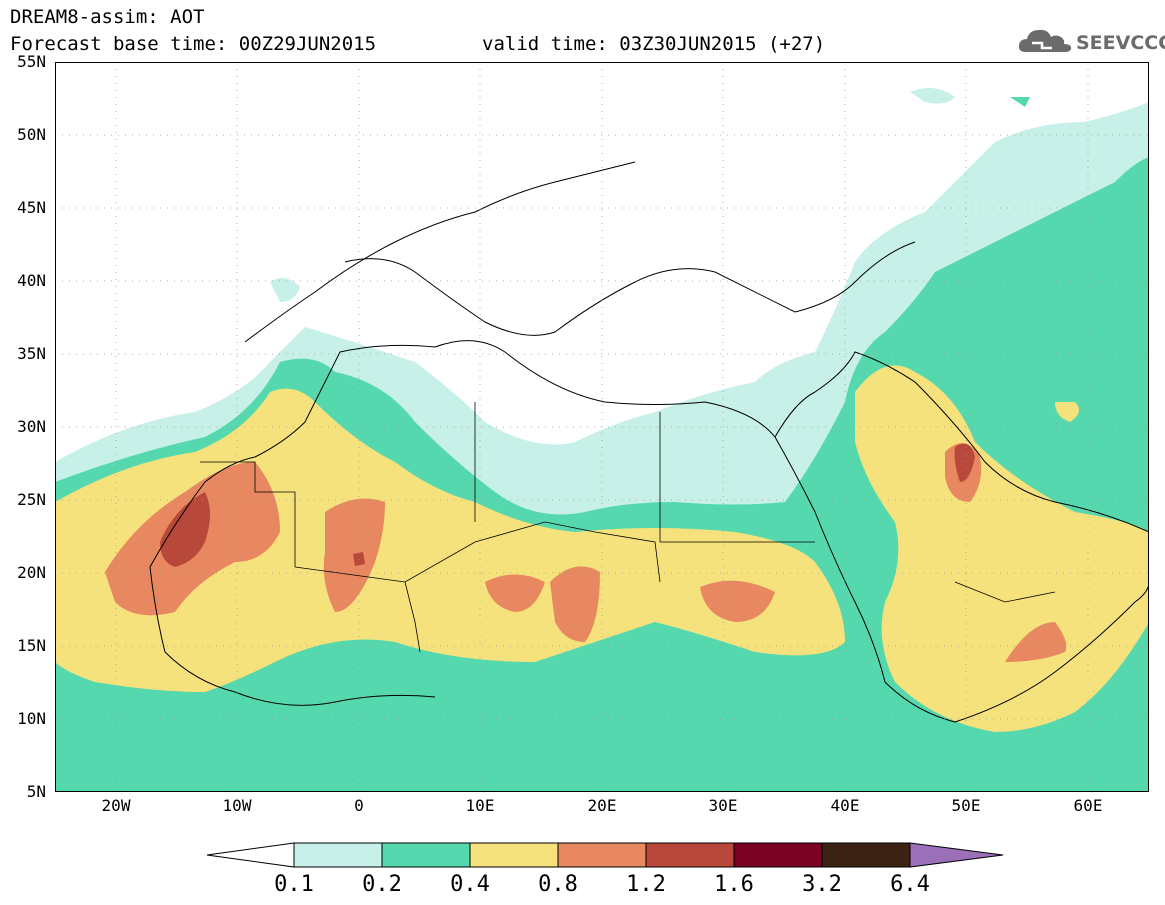 This screenshot has height=905, width=1165. What do you see at coordinates (31, 280) in the screenshot?
I see `lat-tick-label: 40N` at bounding box center [31, 280].